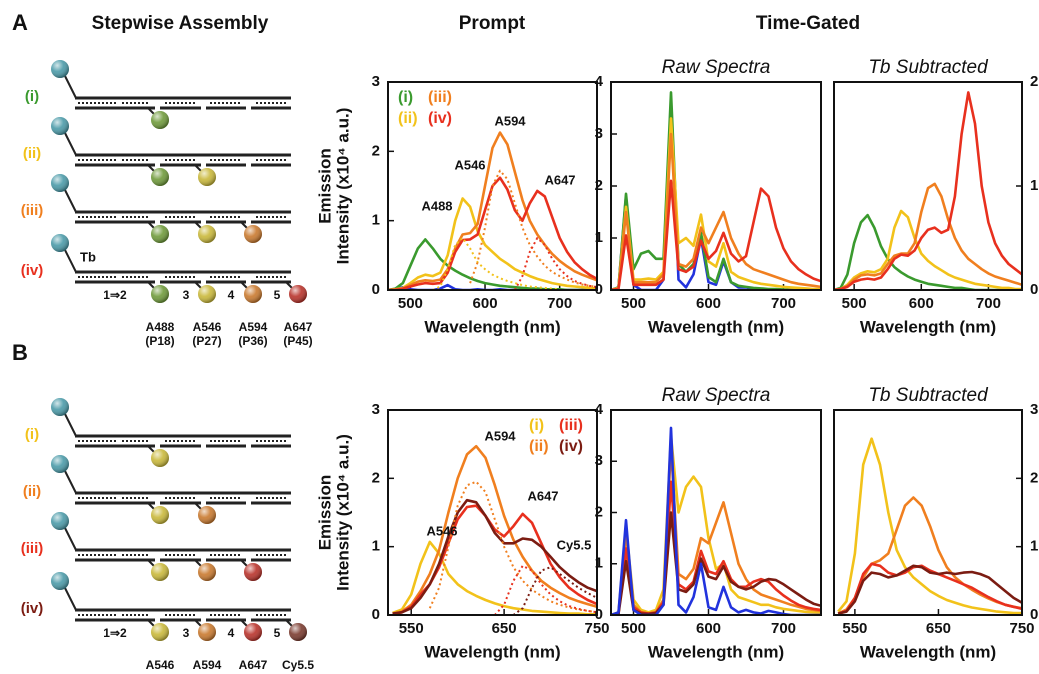  What do you see at coordinates (32, 96) in the screenshot?
I see `row-label: (i)` at bounding box center [32, 96].